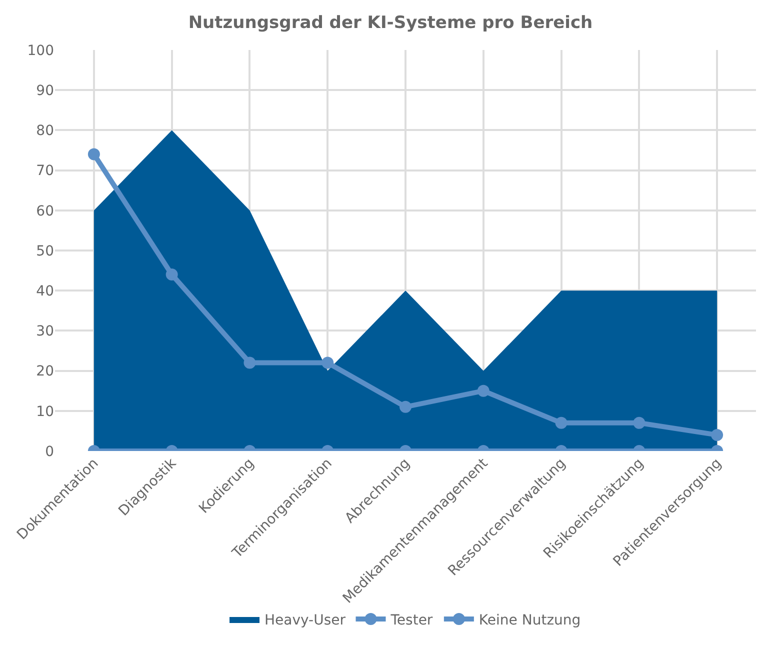 The image size is (781, 647). What do you see at coordinates (40, 50) in the screenshot?
I see `y-tick-label: 100` at bounding box center [40, 50].